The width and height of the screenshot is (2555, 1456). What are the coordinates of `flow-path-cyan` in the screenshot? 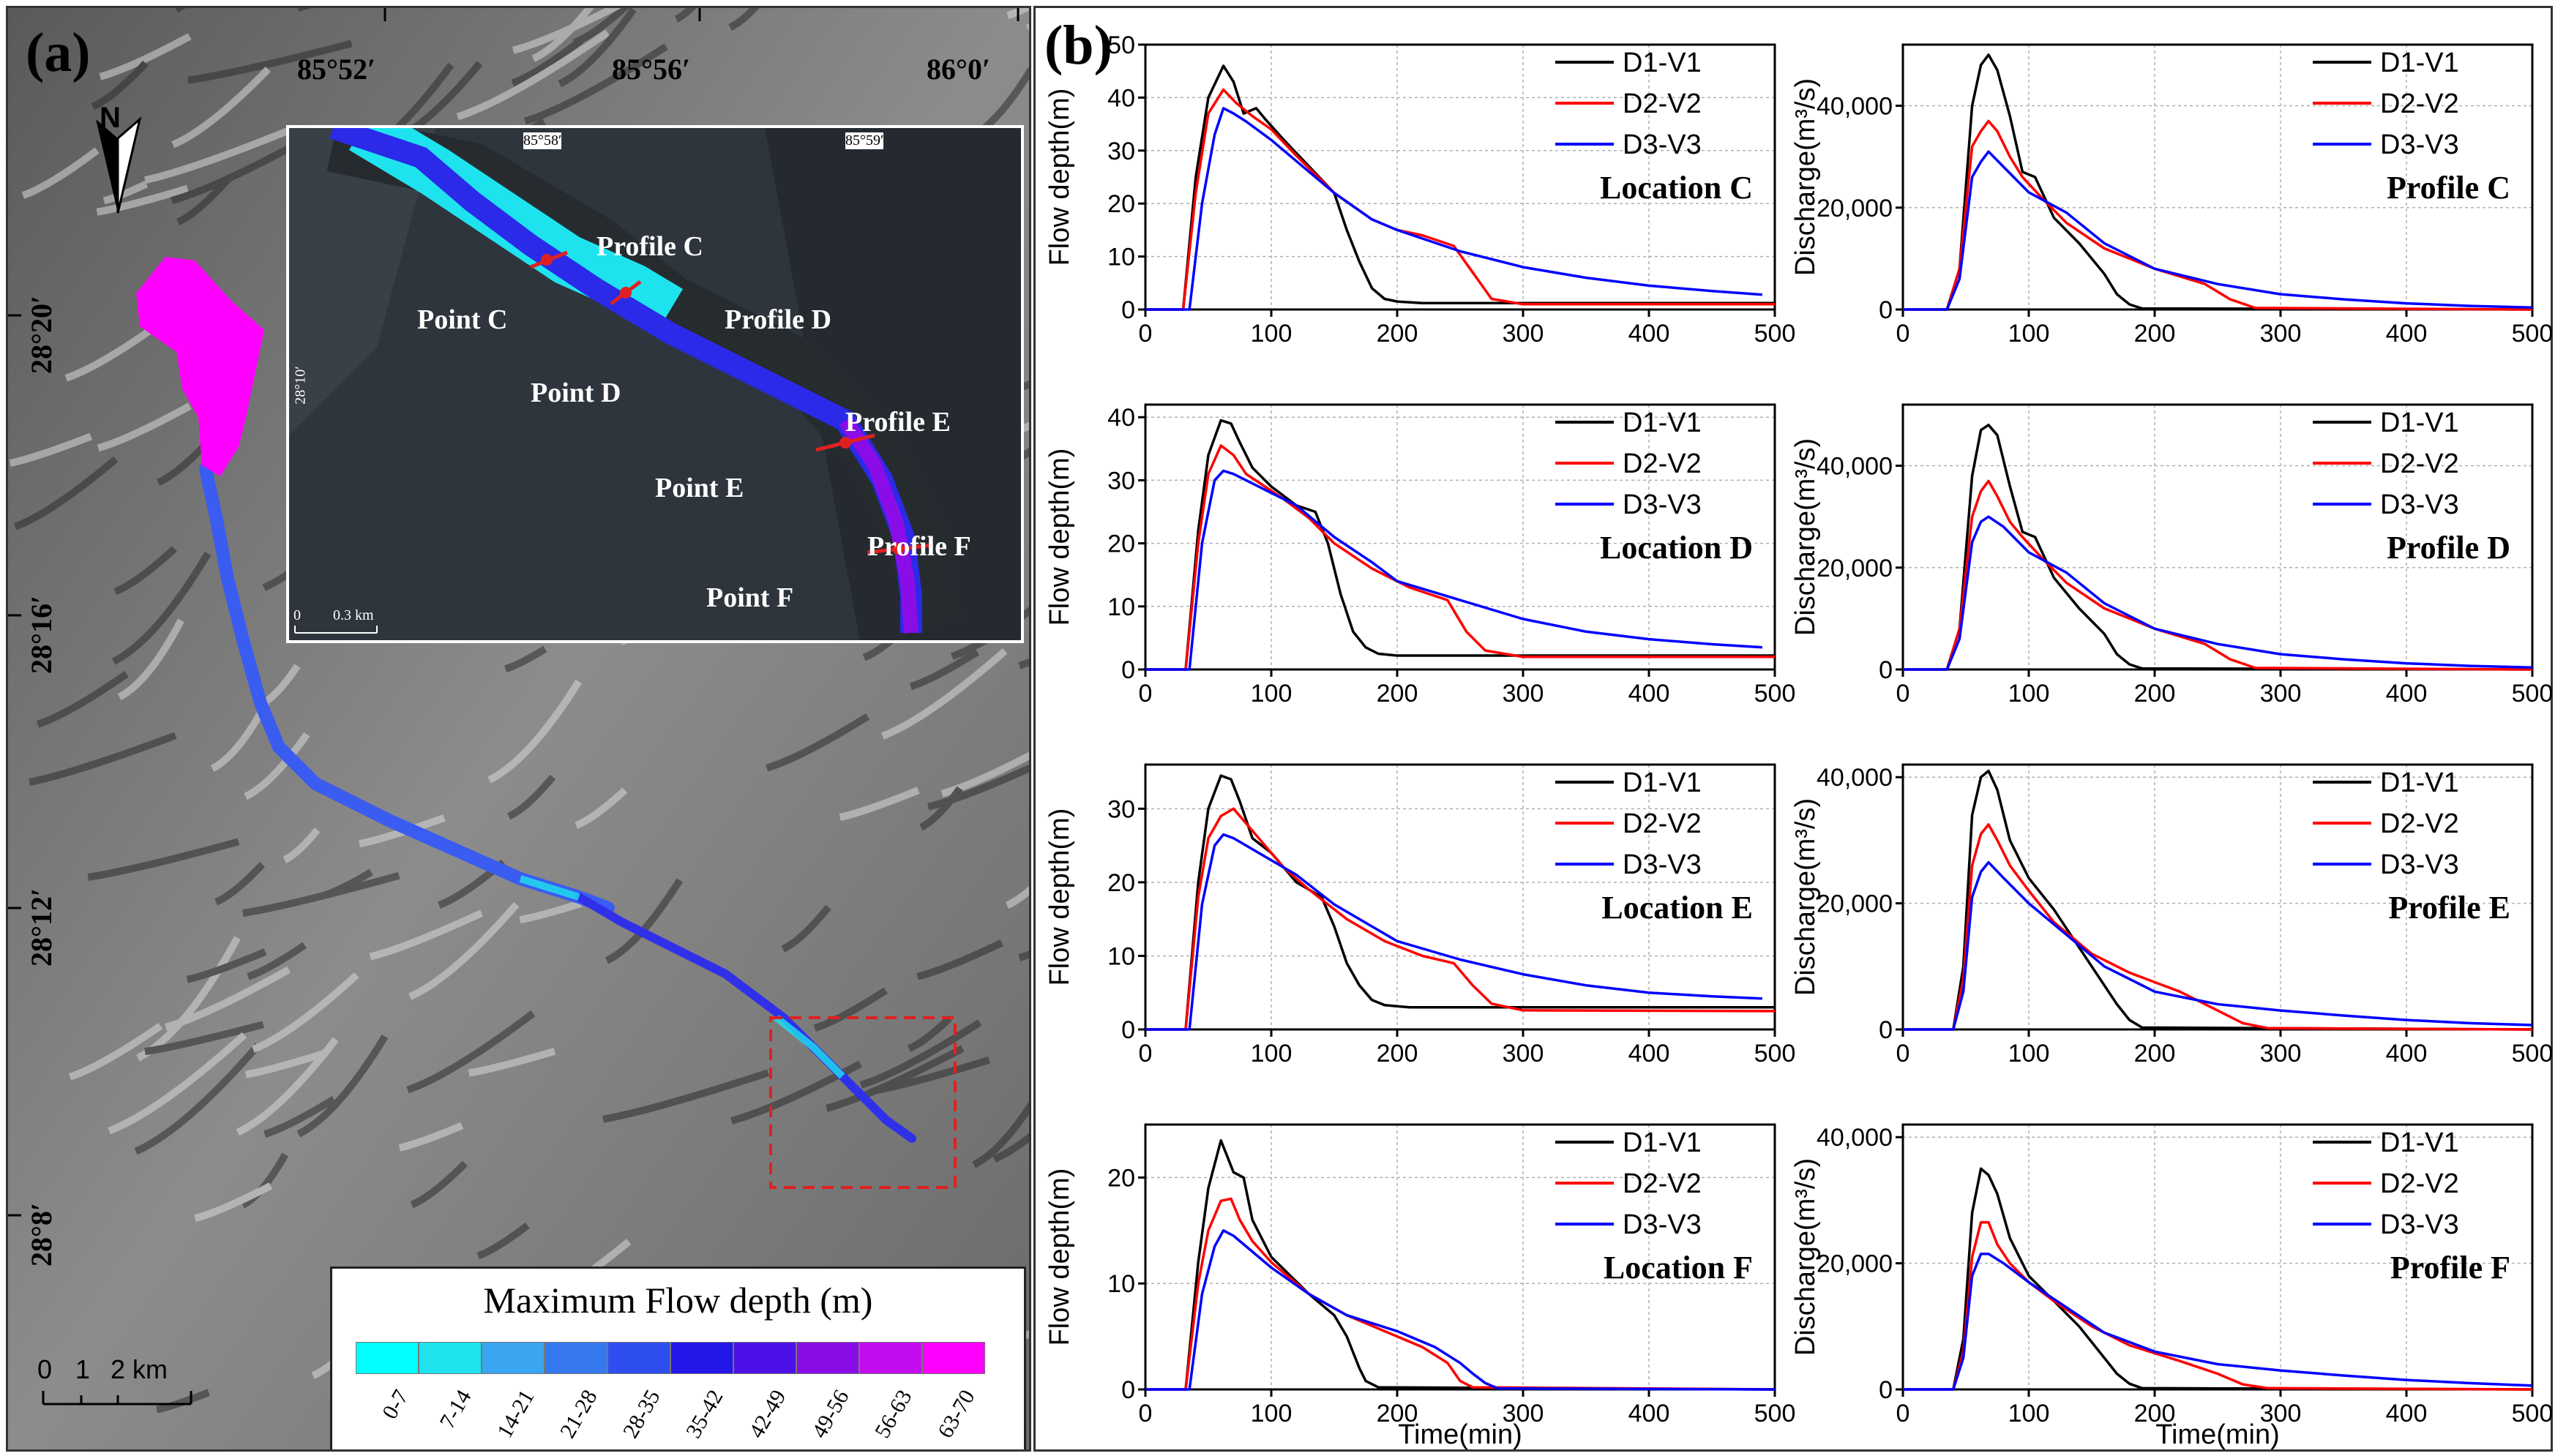 It's located at (682, 977).